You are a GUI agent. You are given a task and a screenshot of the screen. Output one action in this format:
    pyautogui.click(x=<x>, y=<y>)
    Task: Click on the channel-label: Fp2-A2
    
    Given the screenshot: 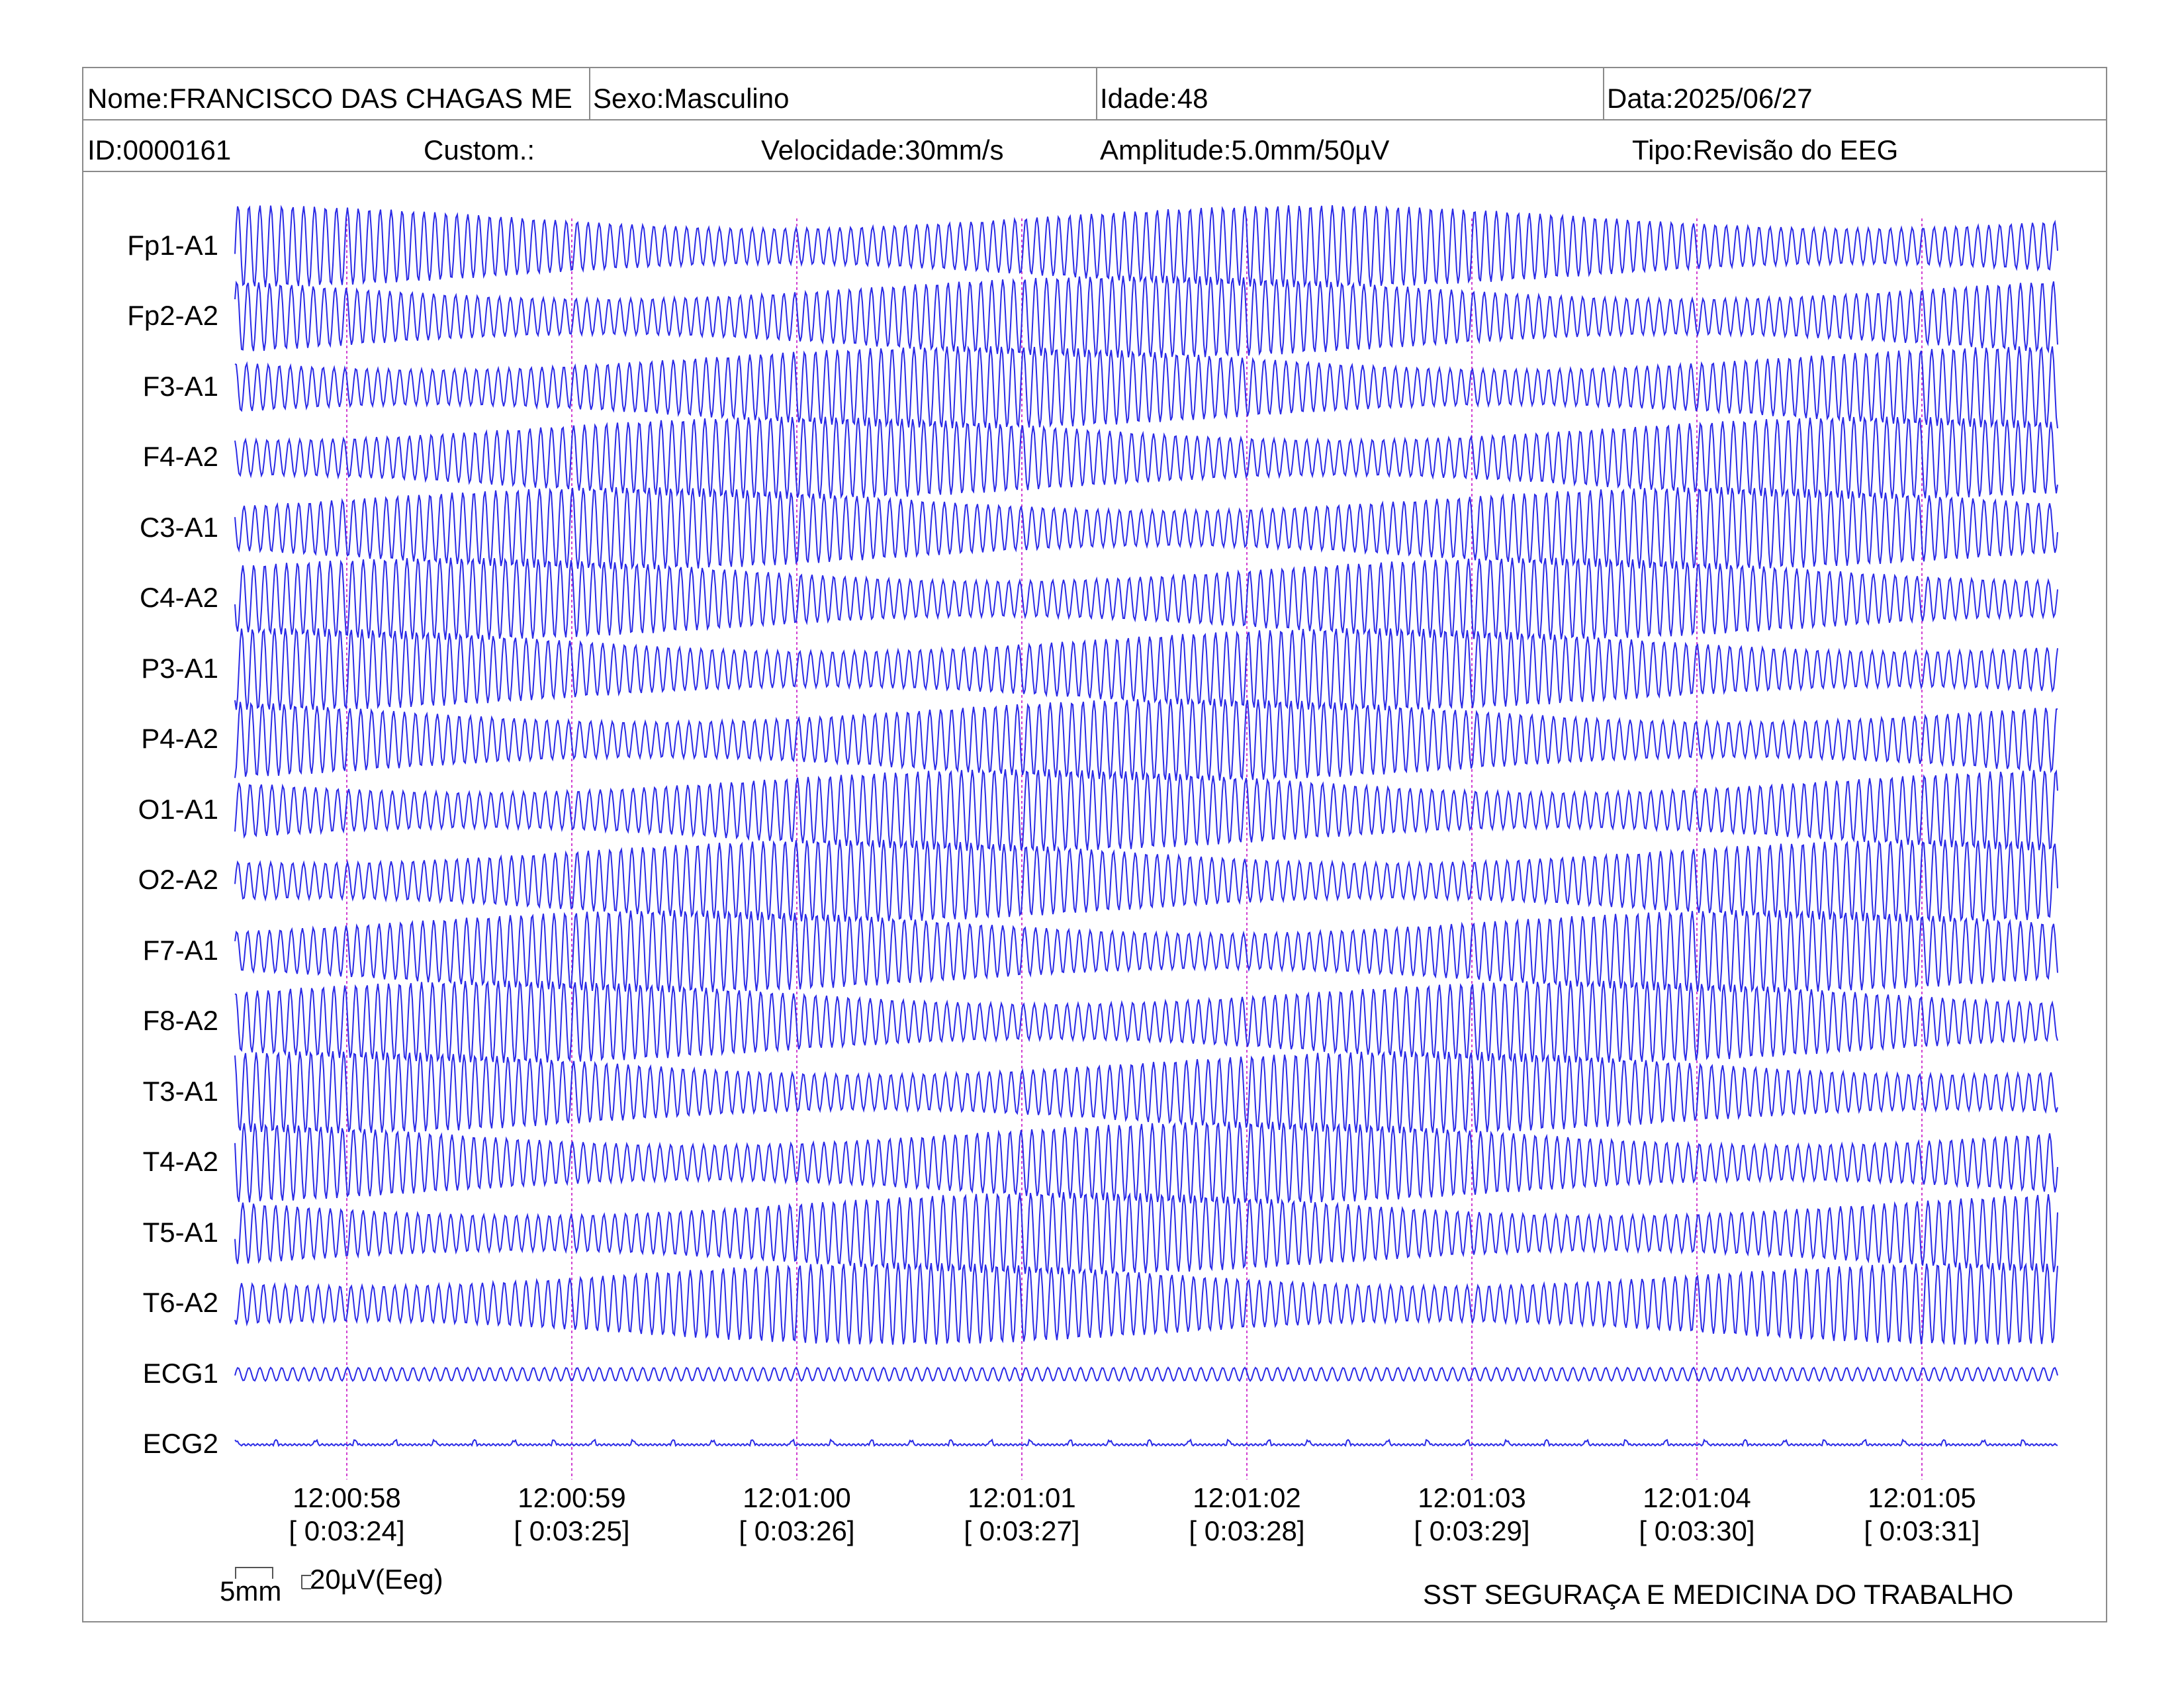 What is the action you would take?
    pyautogui.click(x=172, y=315)
    